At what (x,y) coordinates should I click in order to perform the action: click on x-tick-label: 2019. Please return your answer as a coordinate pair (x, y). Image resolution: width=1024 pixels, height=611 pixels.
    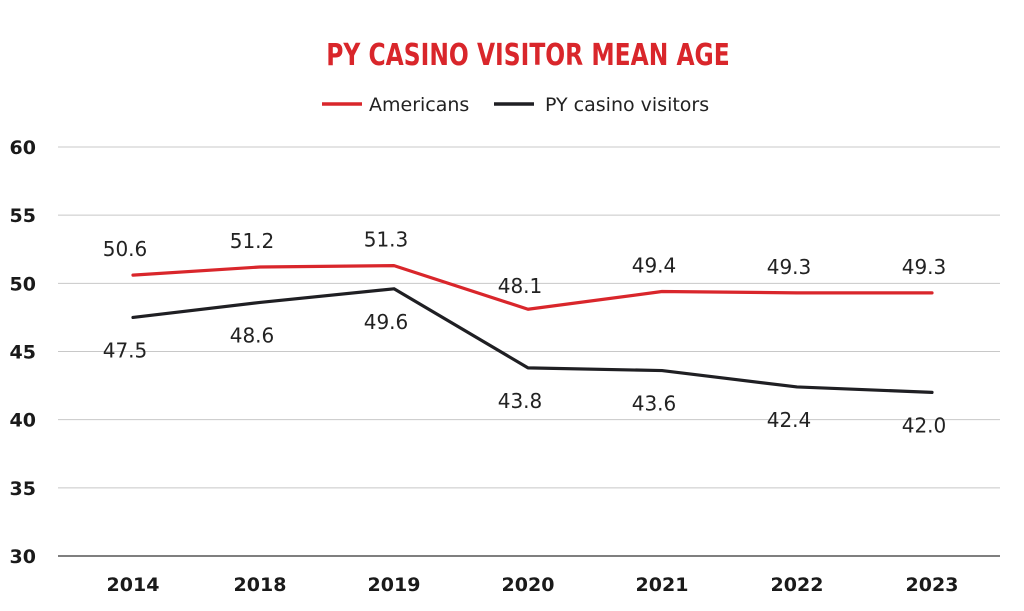
    Looking at the image, I should click on (394, 585).